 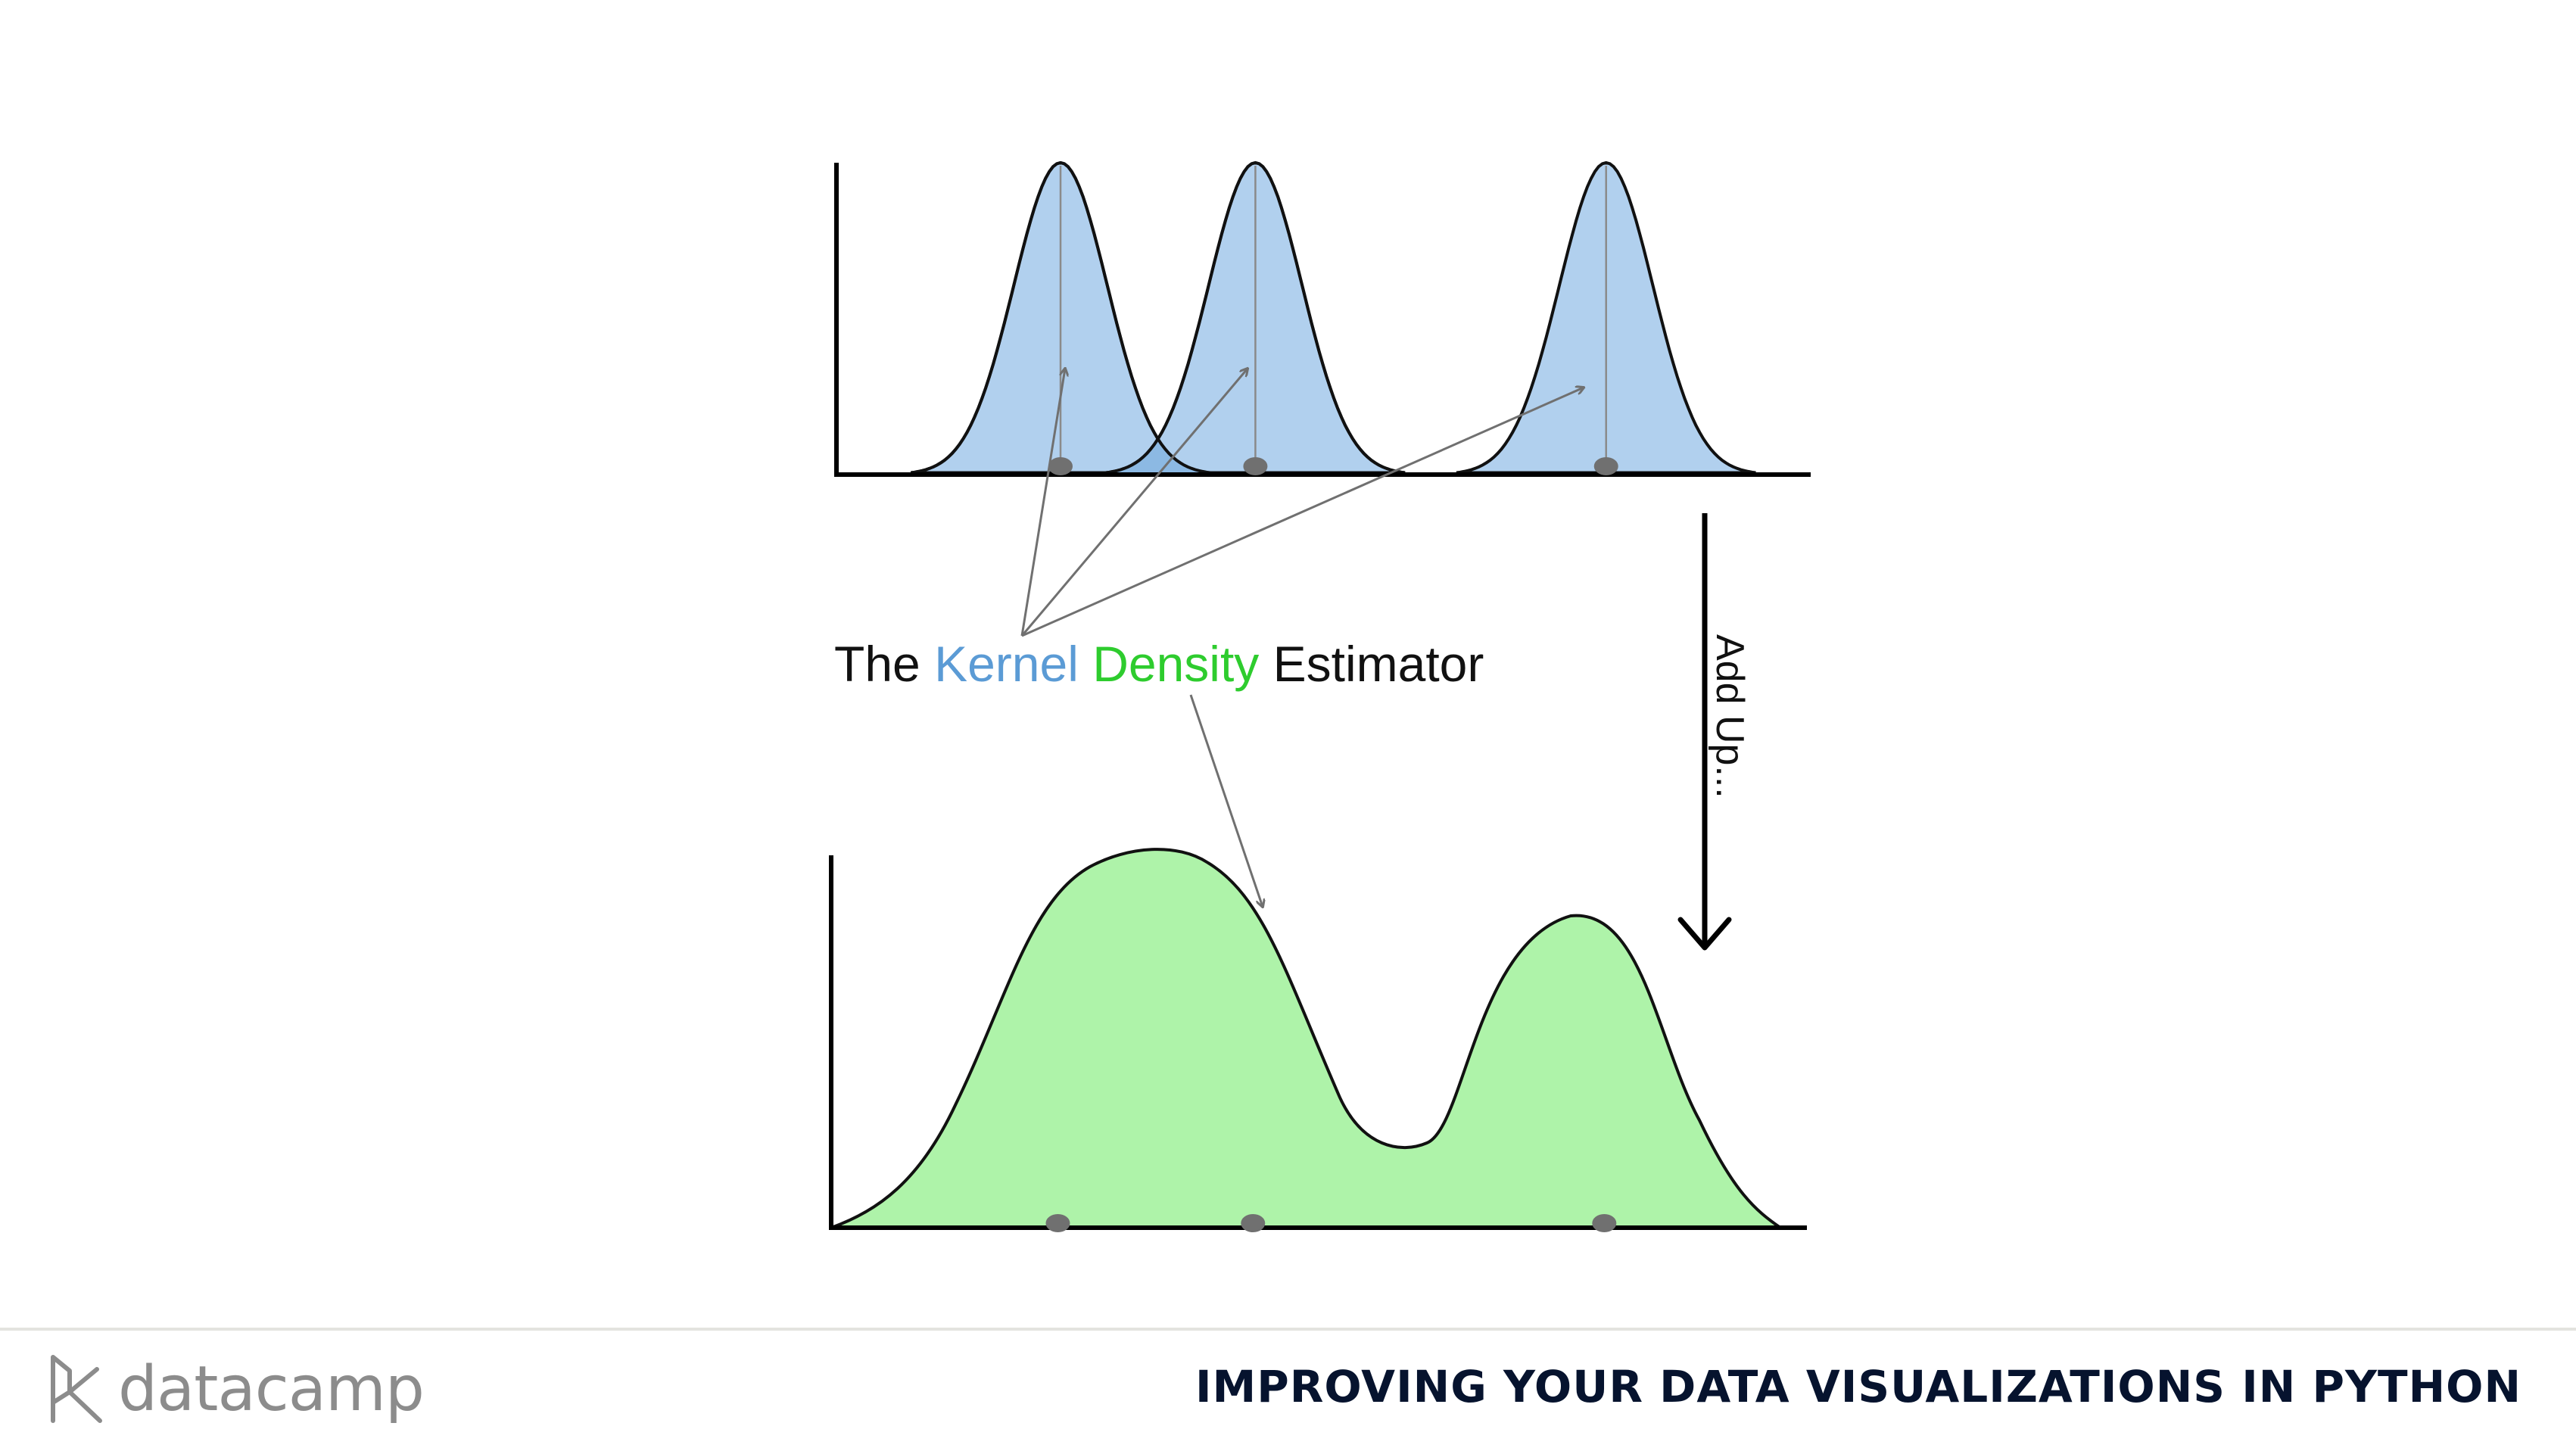 I want to click on density-curve, so click(x=1308, y=1039).